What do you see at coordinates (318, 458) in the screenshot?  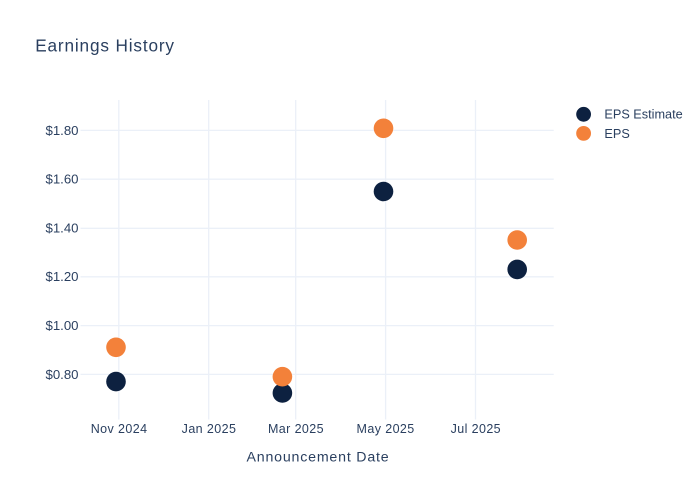 I see `svg-text: Announcement Date` at bounding box center [318, 458].